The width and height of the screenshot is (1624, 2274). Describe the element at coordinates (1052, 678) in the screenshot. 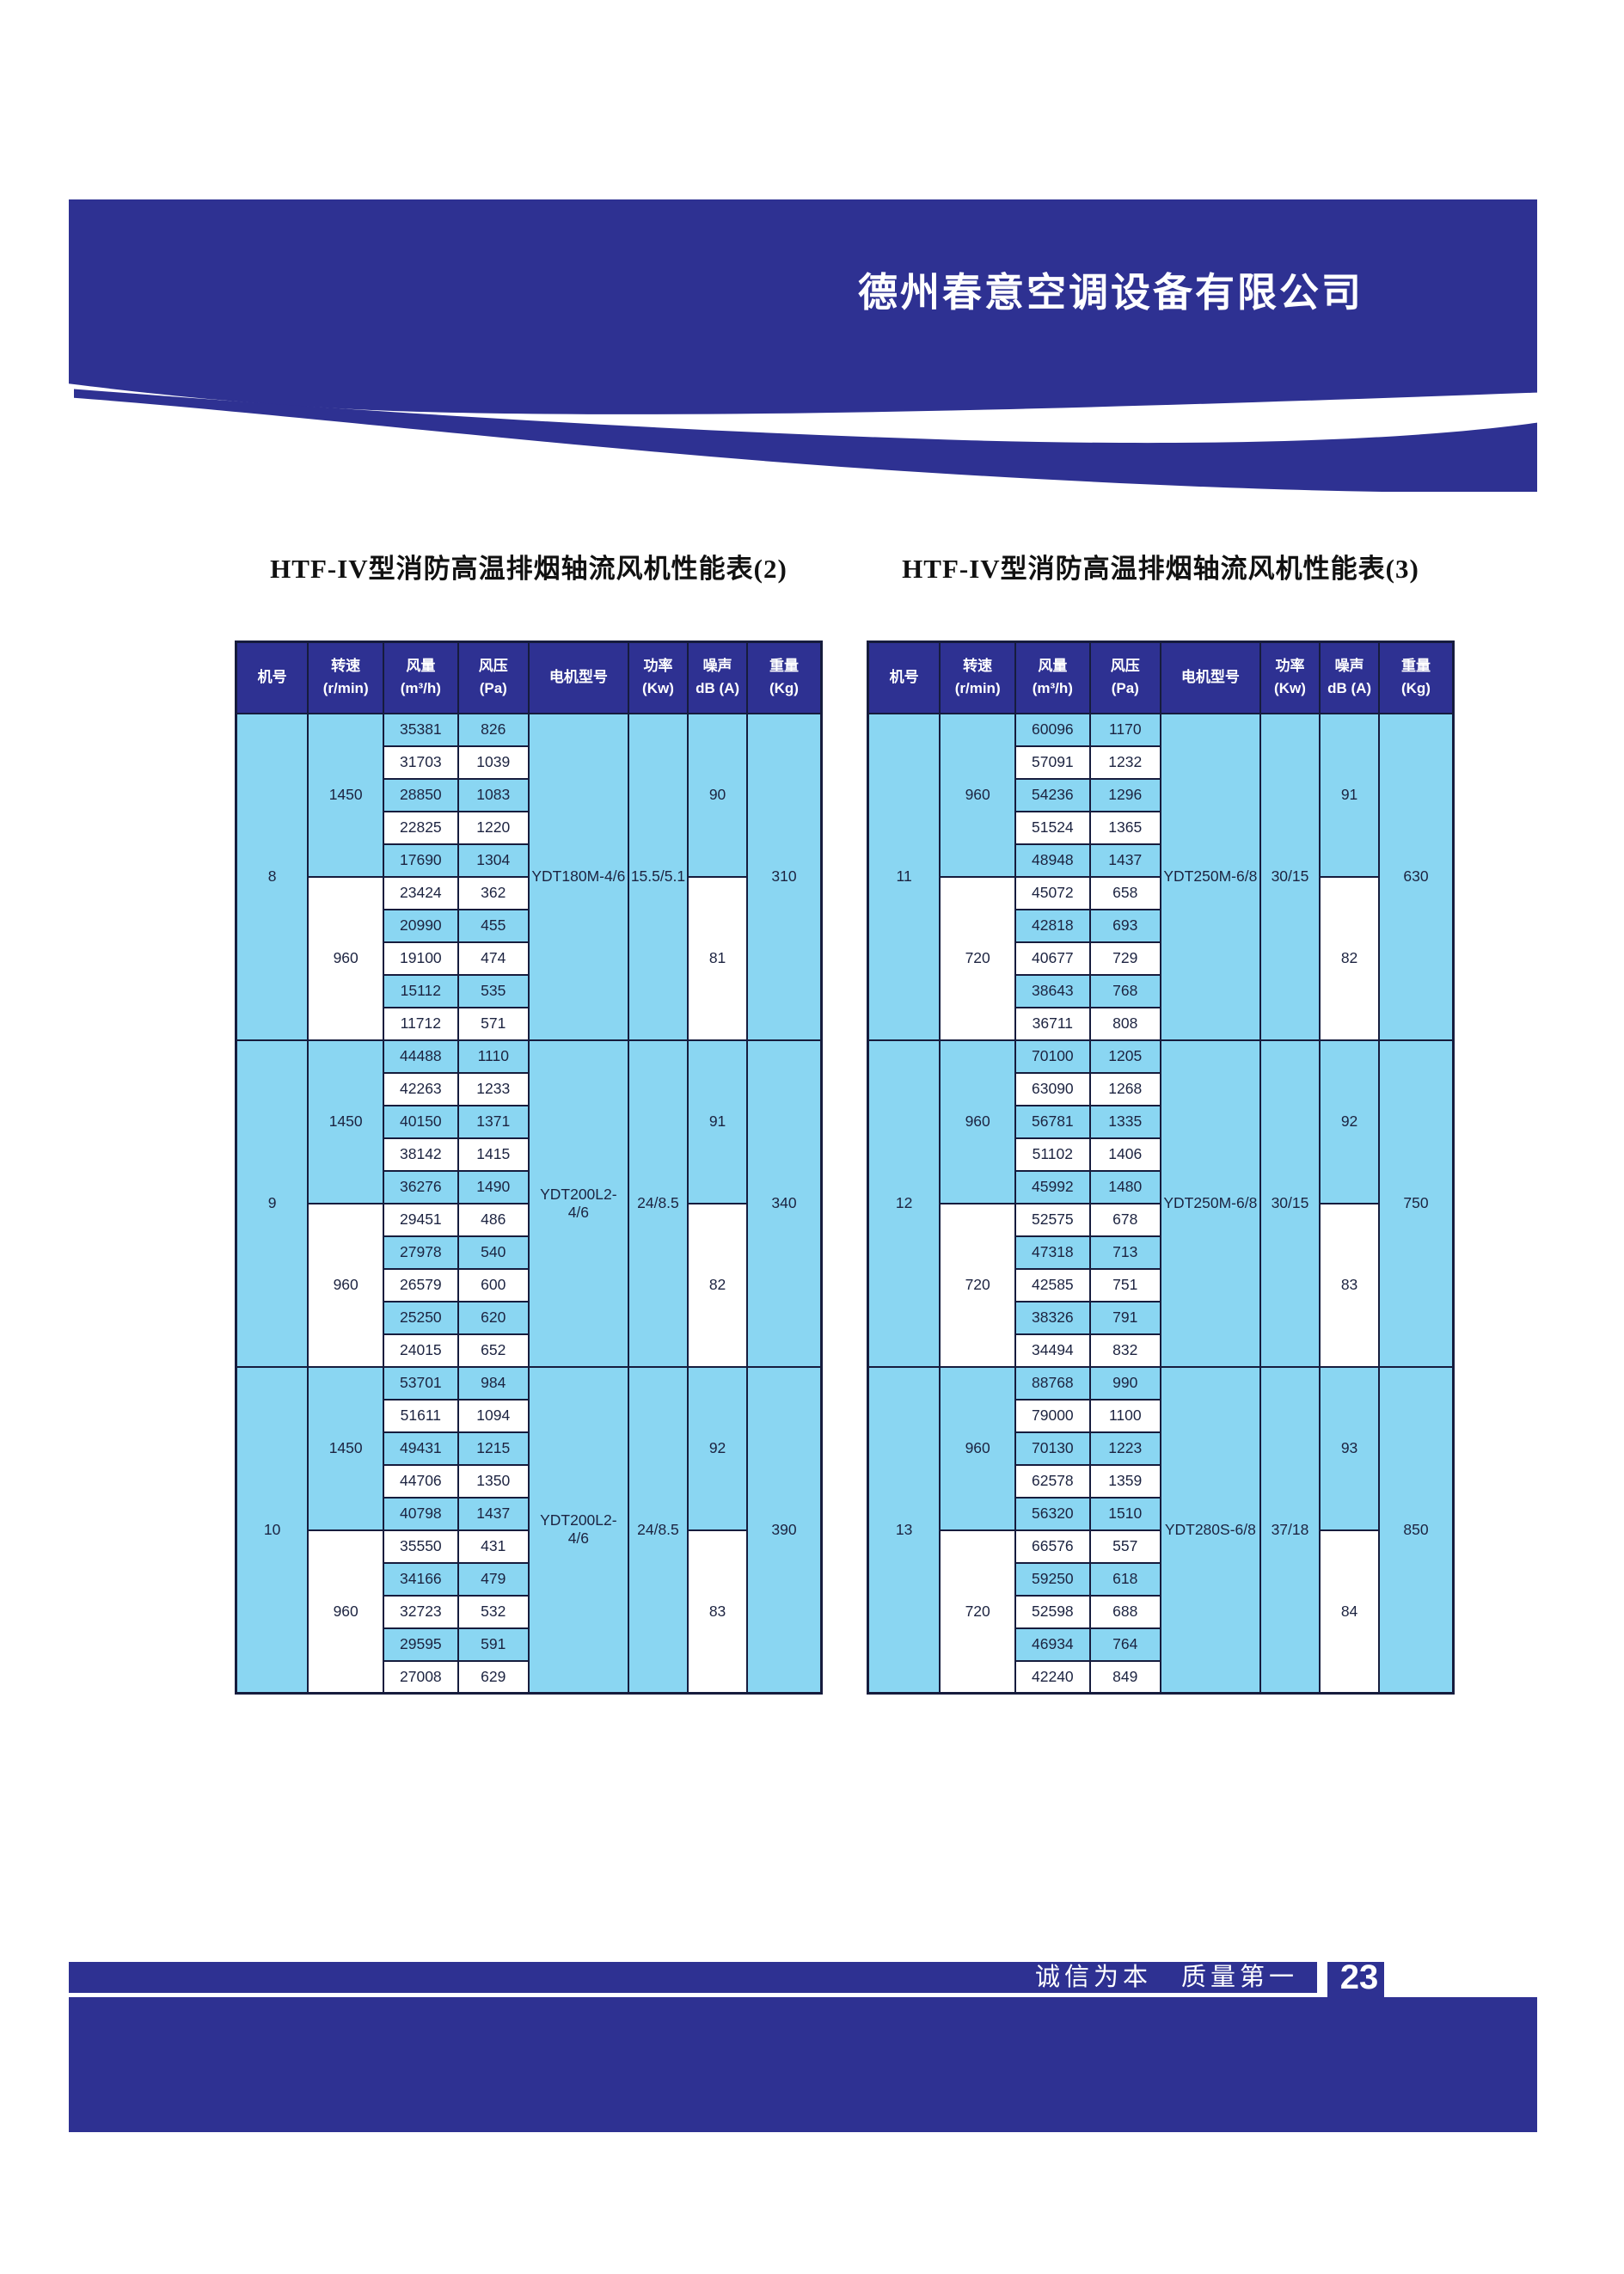

I see `column-header: 风量 (m³/h)` at that location.